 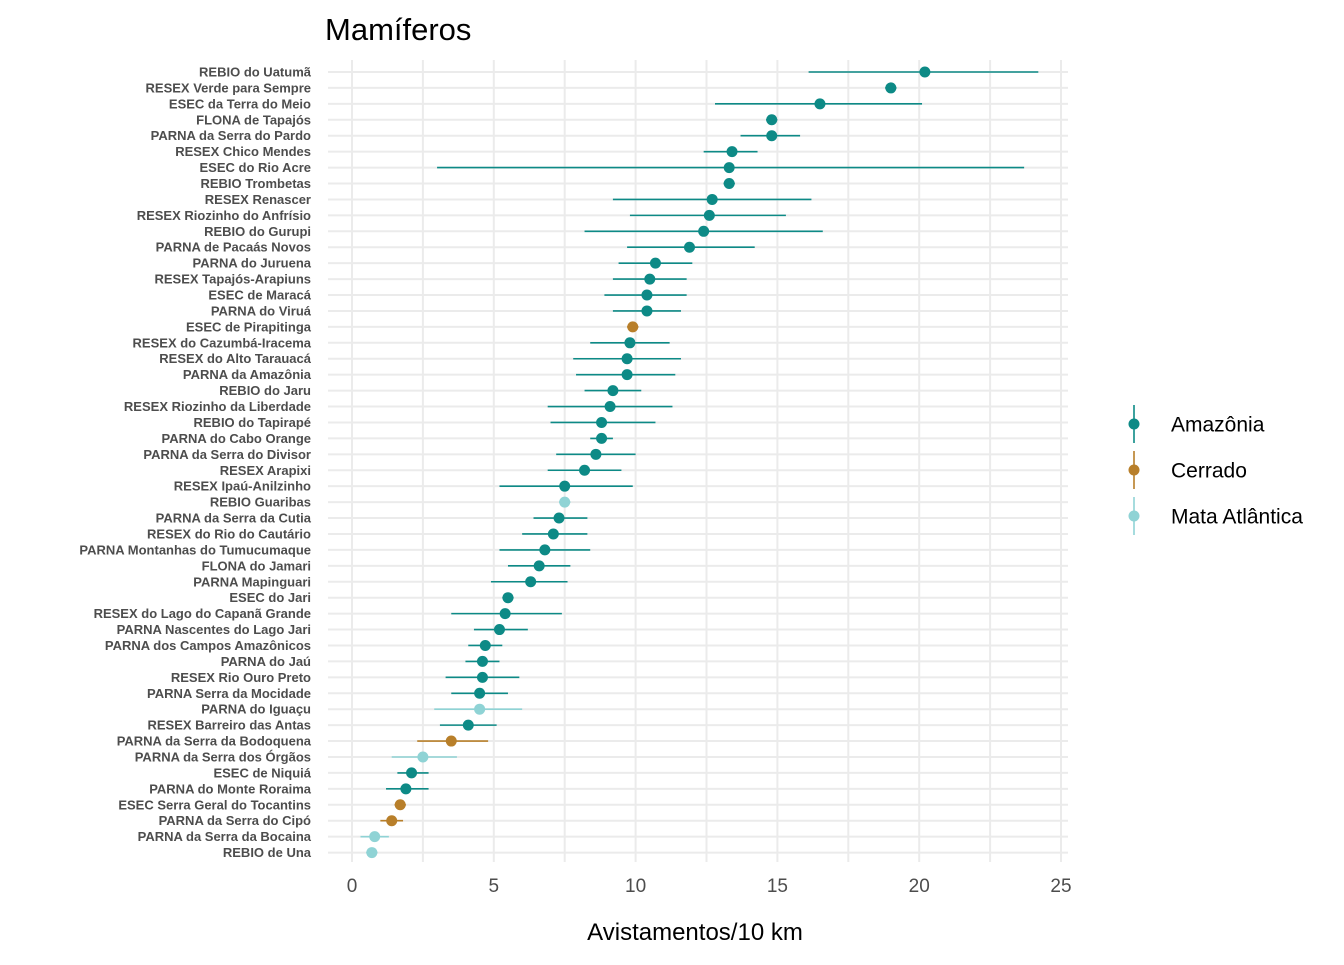 What do you see at coordinates (262, 772) in the screenshot?
I see `y-tick-label: ESEC de Niquiá` at bounding box center [262, 772].